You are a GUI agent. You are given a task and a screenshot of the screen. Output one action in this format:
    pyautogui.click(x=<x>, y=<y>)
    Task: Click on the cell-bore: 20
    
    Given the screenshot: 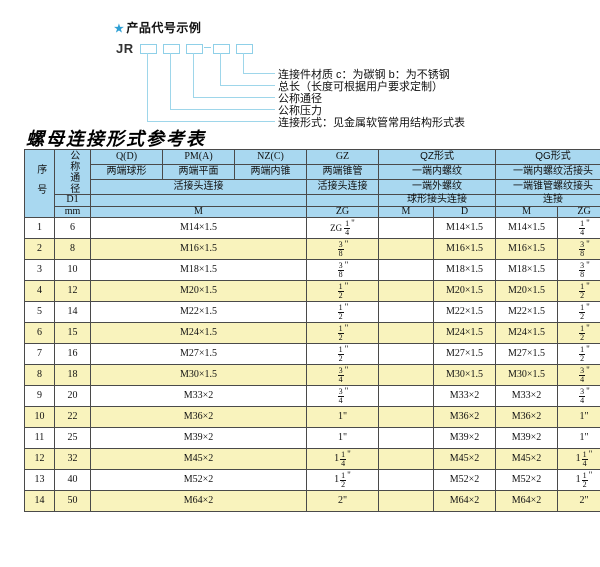 What is the action you would take?
    pyautogui.click(x=72, y=396)
    